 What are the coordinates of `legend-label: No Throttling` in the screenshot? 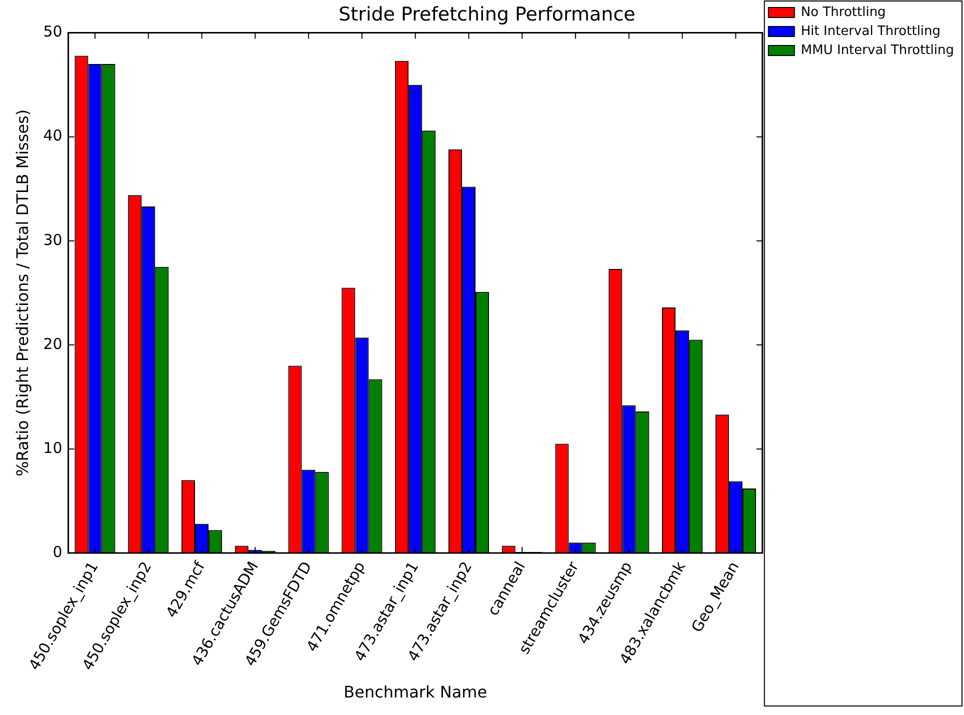 It's located at (843, 12).